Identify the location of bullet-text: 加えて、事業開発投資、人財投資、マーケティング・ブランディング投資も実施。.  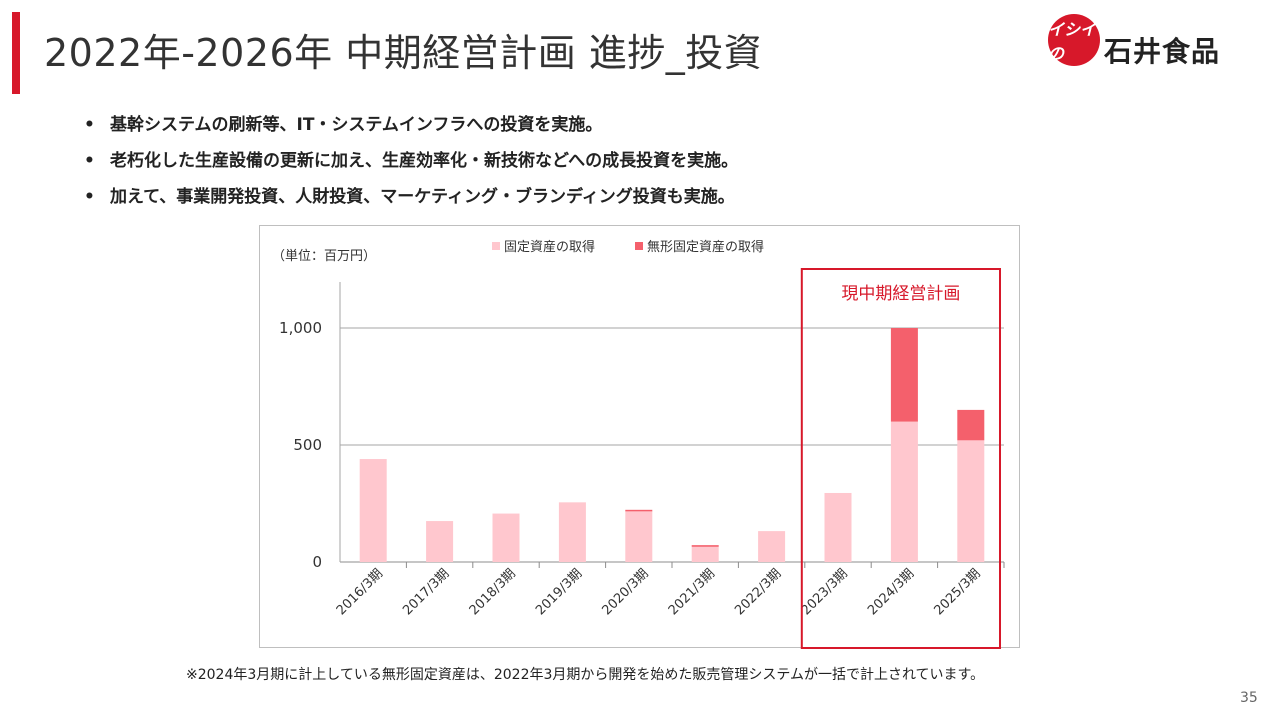
(422, 197).